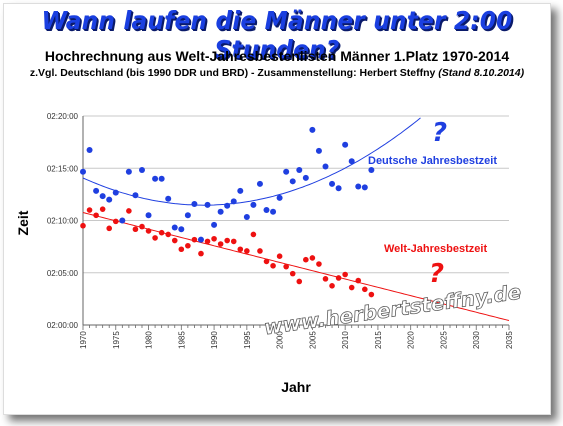 Image resolution: width=563 pixels, height=426 pixels. I want to click on x-tick-label: 2035, so click(509, 340).